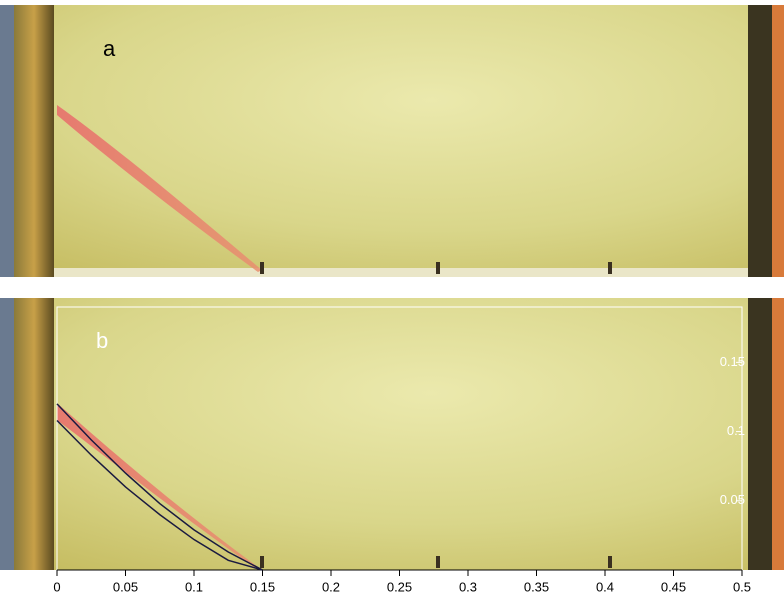 This screenshot has height=599, width=784. I want to click on x-tick-label: 0.35, so click(536, 586).